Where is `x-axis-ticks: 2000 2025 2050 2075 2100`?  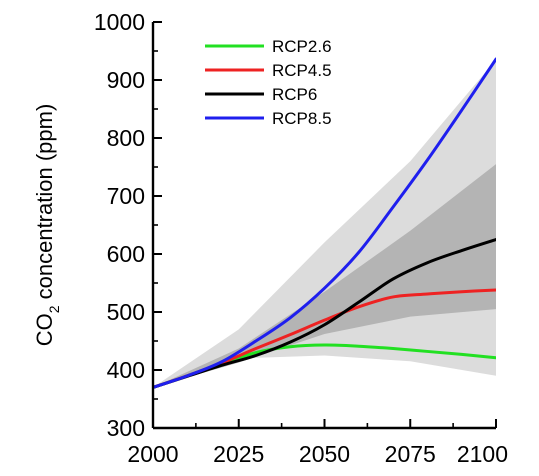
x-axis-ticks: 2000 2025 2050 2075 2100 is located at coordinates (317, 443).